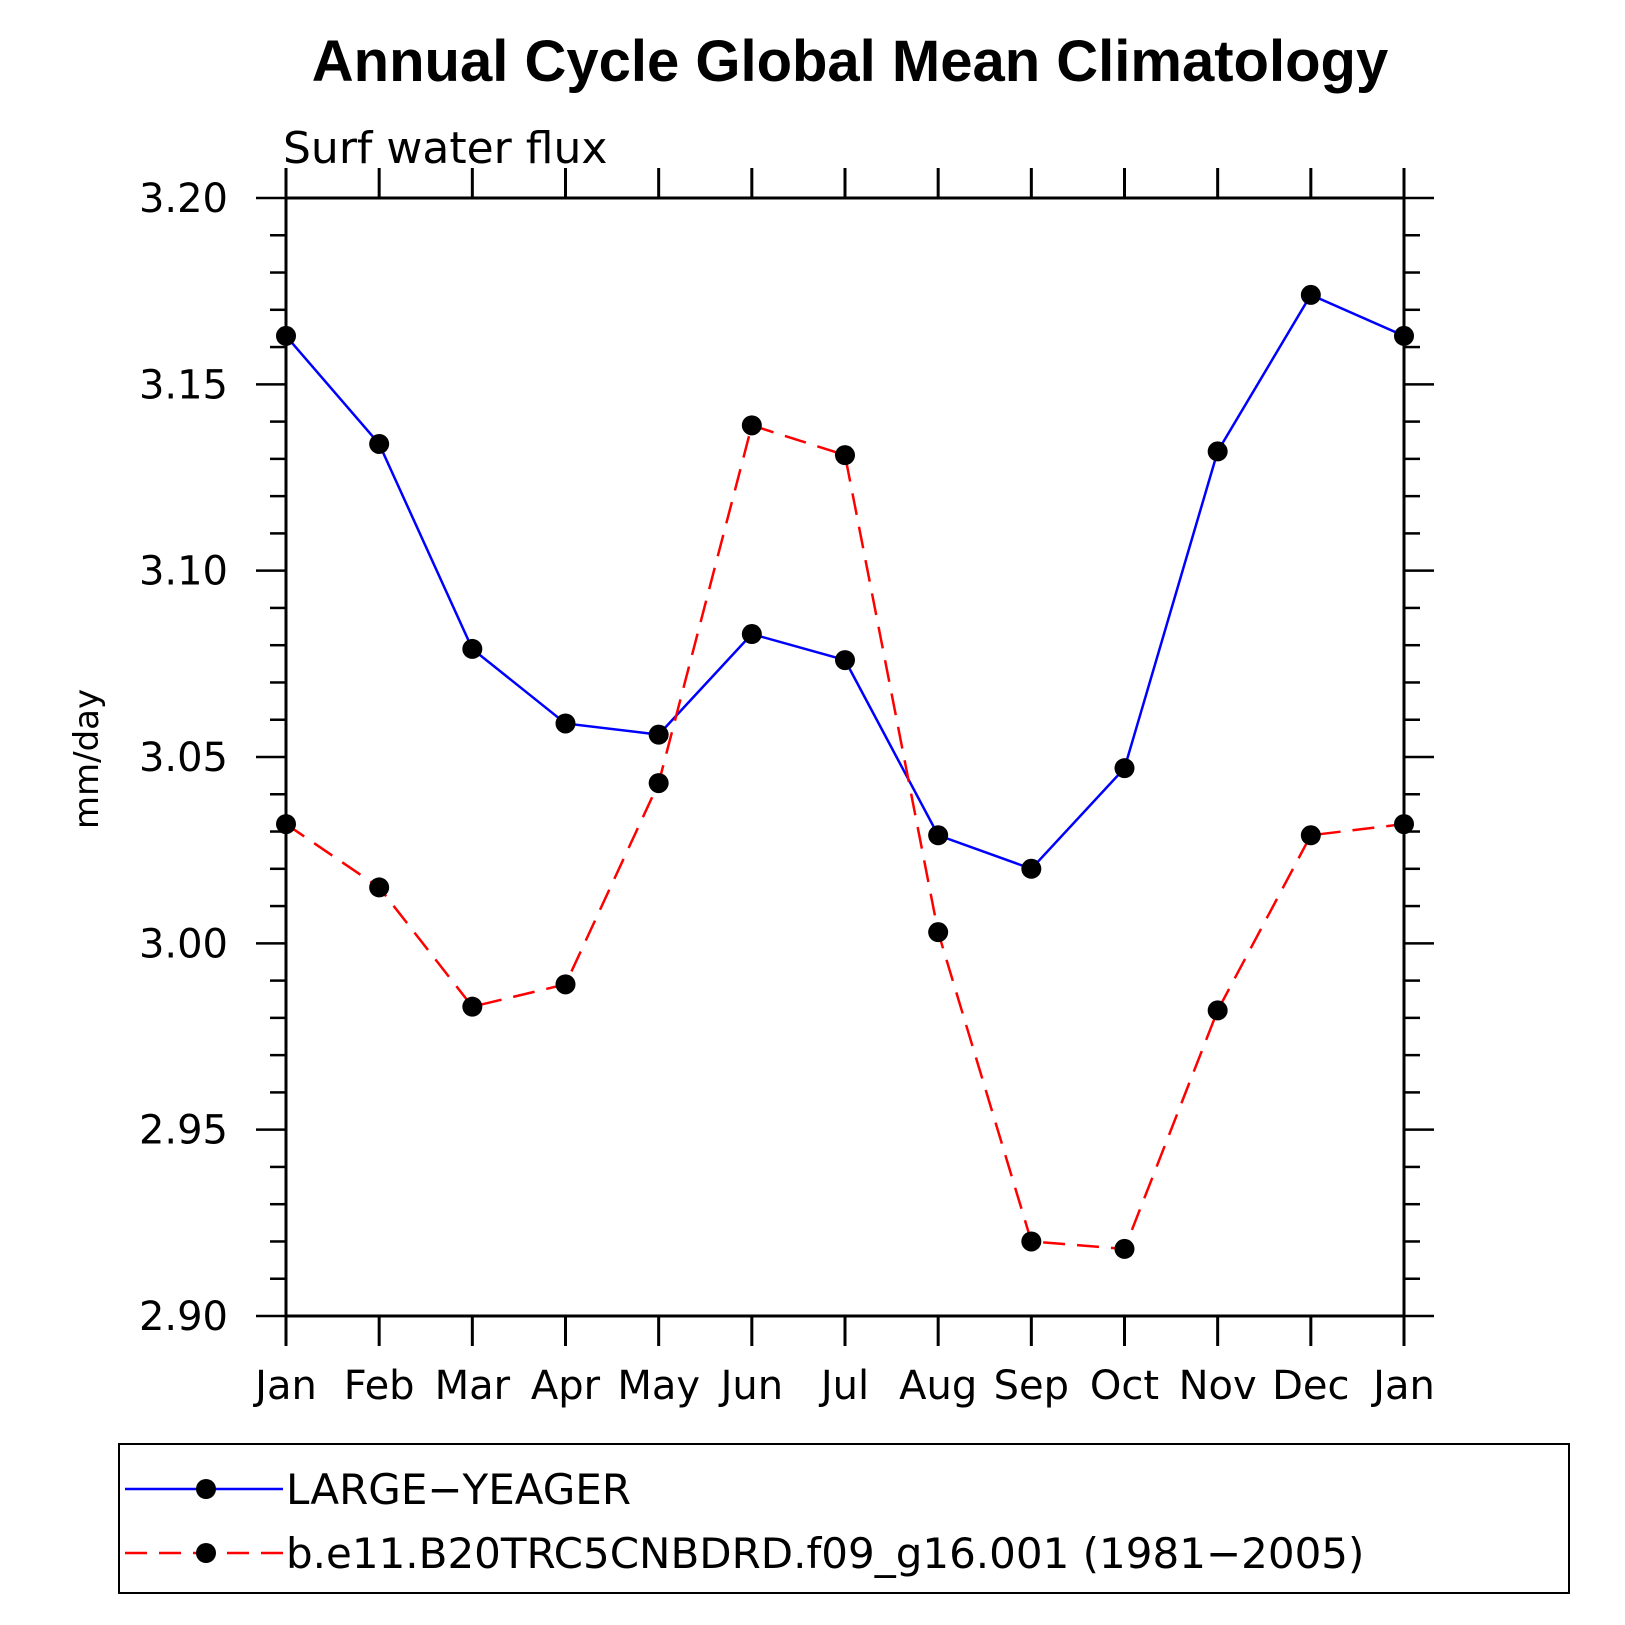 This screenshot has width=1625, height=1625. I want to click on x-tick-label: Feb, so click(379, 1386).